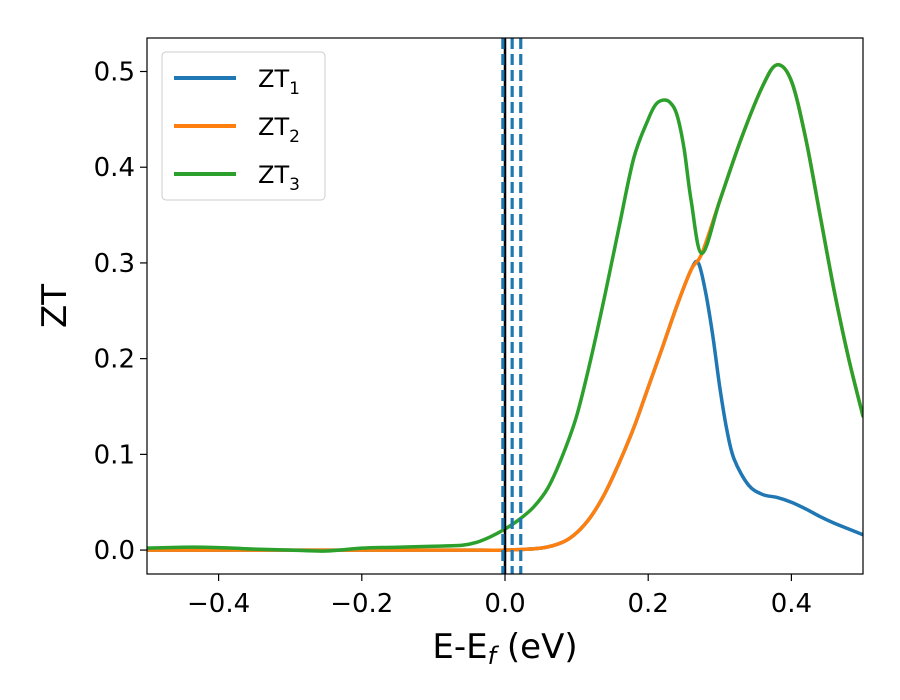 This screenshot has height=700, width=900. Describe the element at coordinates (55, 306) in the screenshot. I see `y-axis-label: ZT` at that location.